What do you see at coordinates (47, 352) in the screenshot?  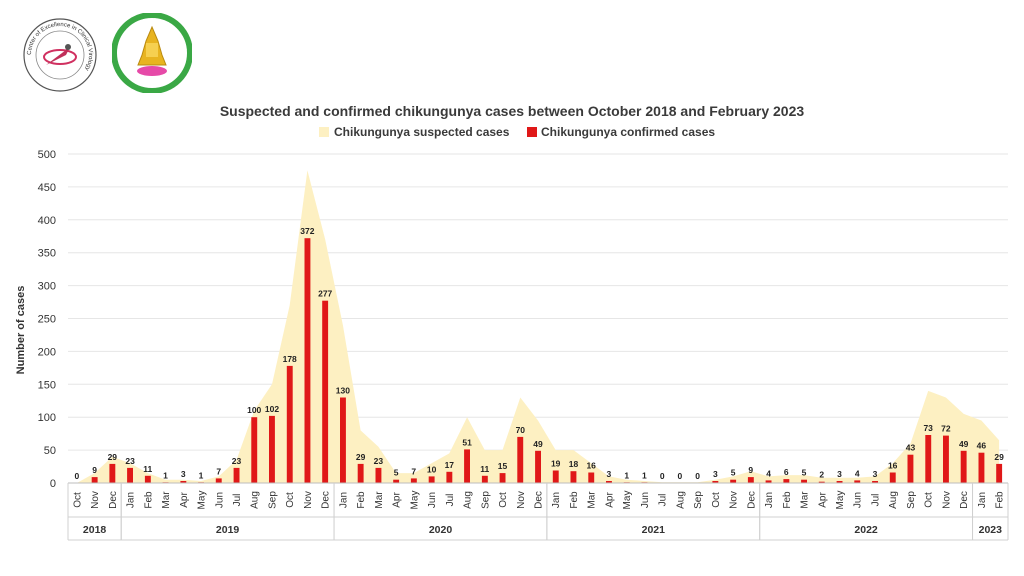 I see `y-tick-label: 200` at bounding box center [47, 352].